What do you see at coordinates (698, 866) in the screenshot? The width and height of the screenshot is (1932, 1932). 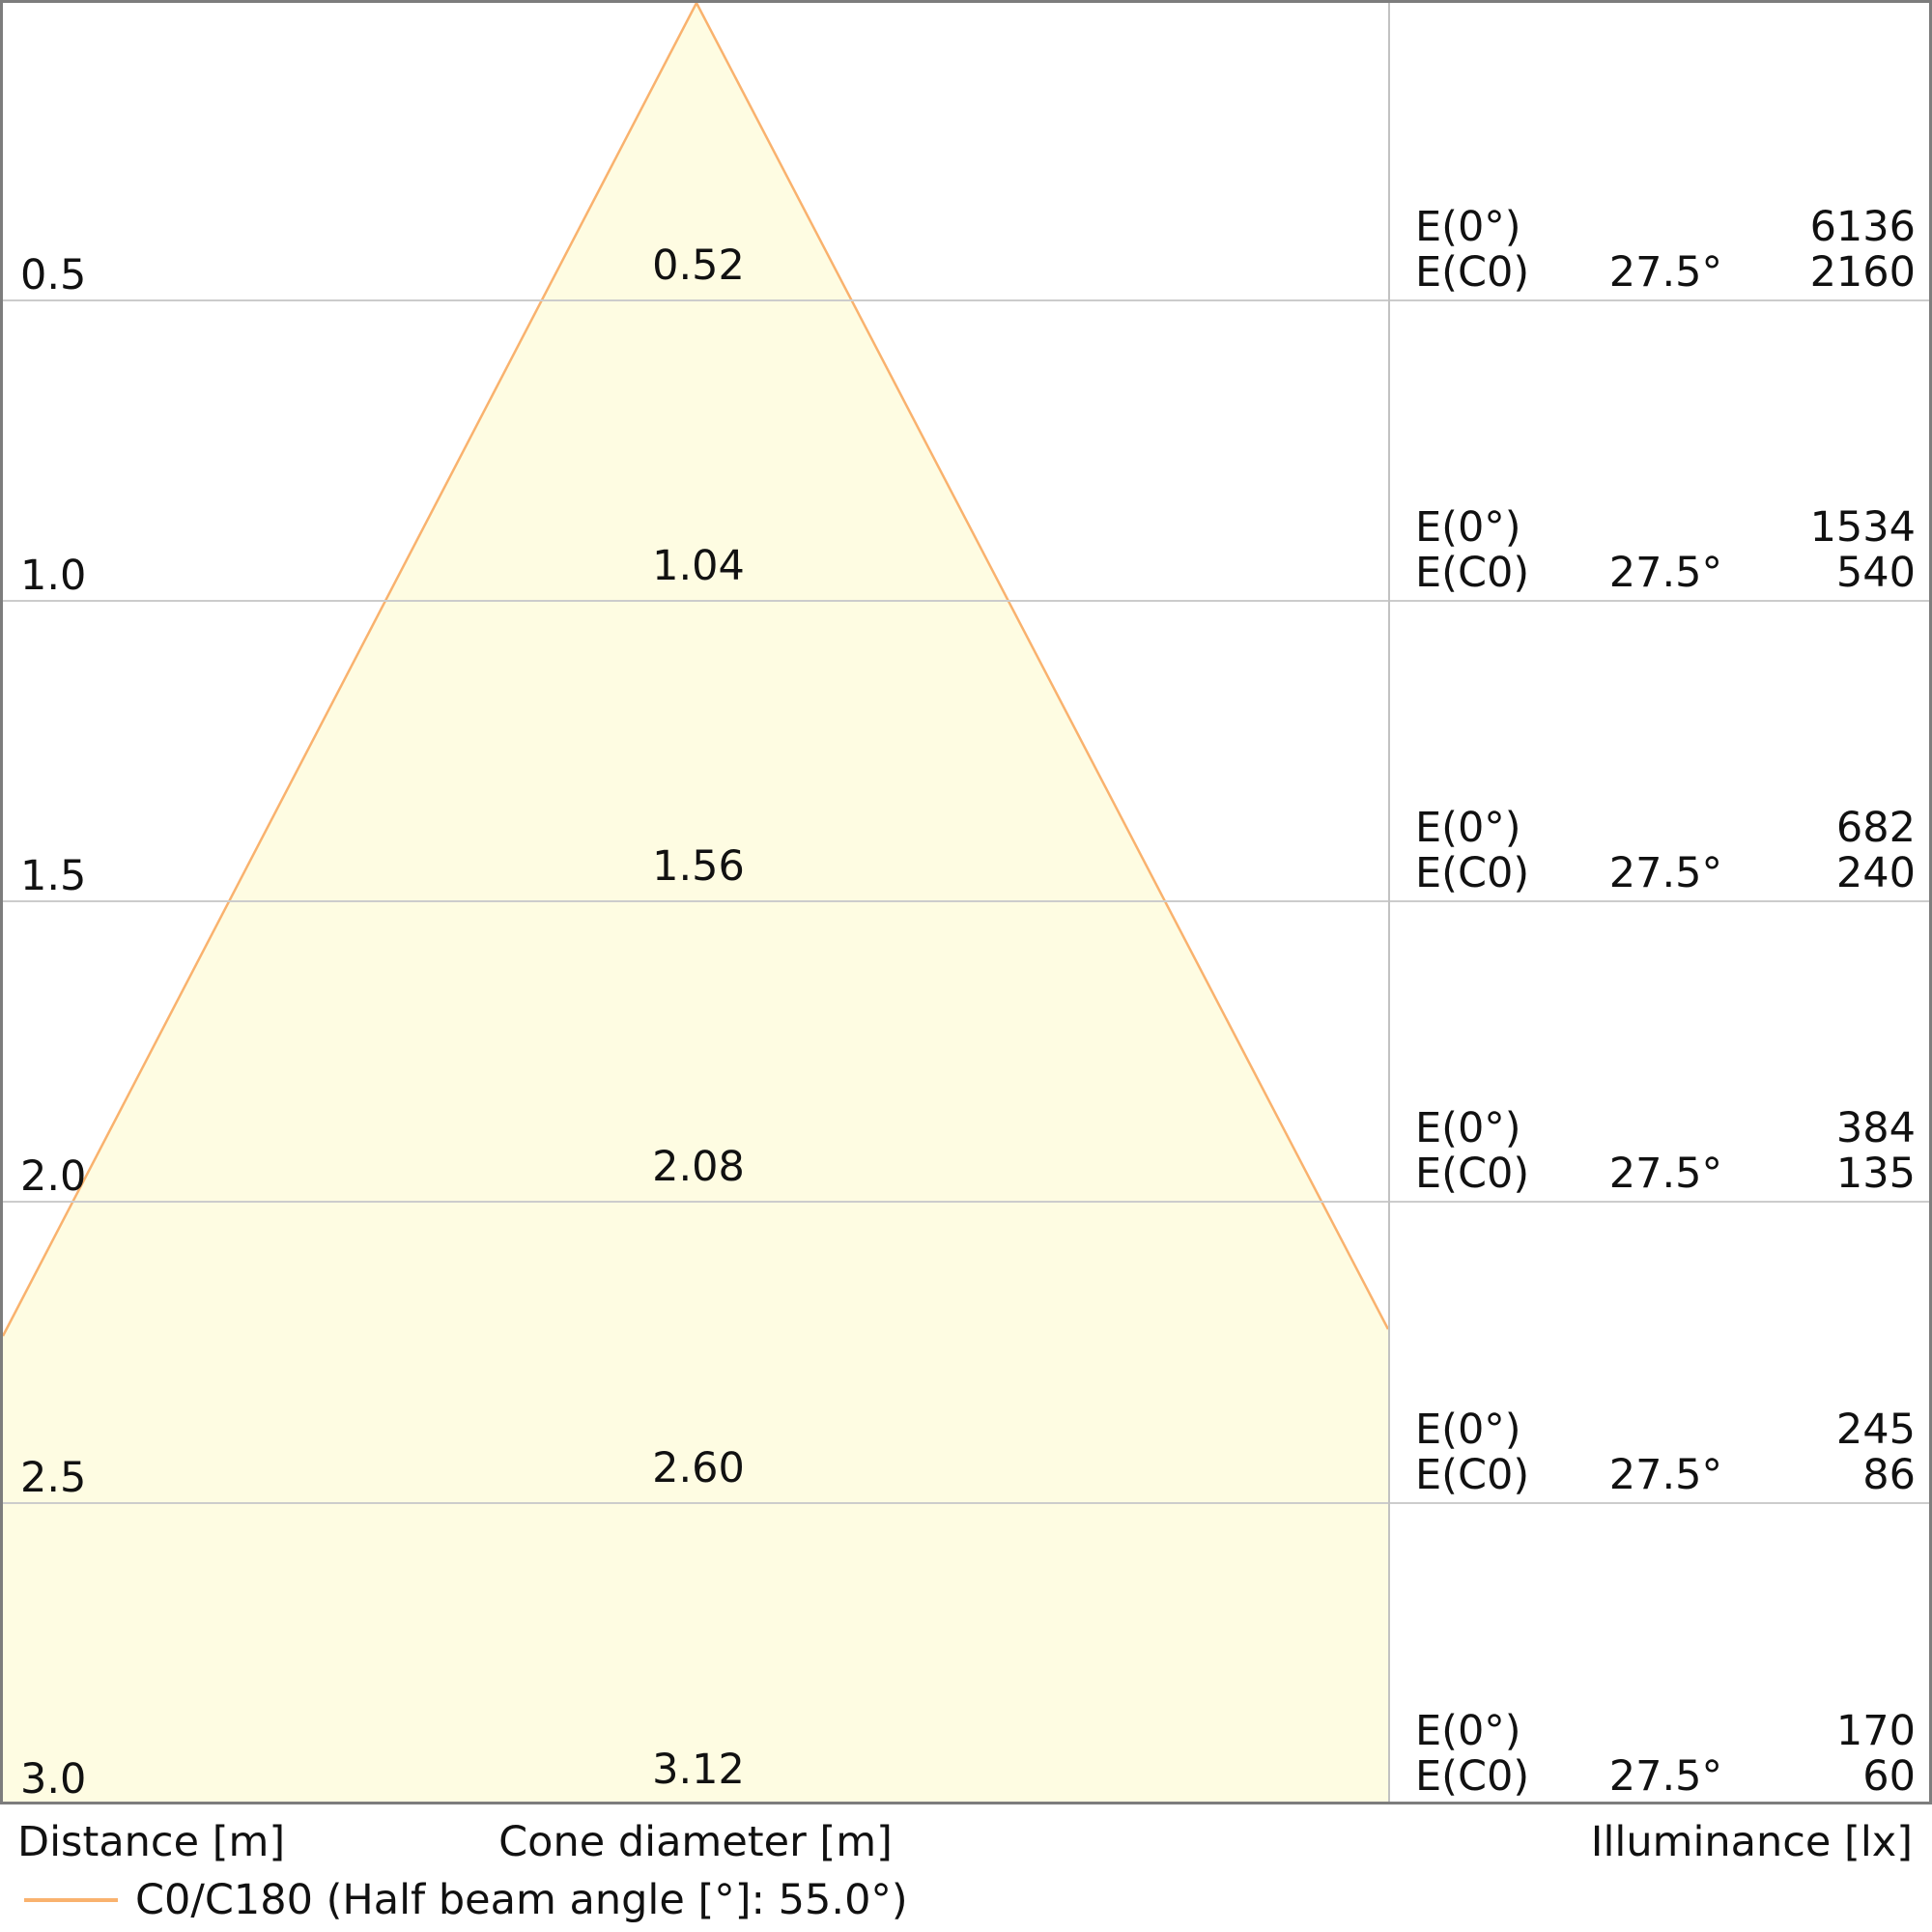 I see `cone-diameter-label: 1.56` at bounding box center [698, 866].